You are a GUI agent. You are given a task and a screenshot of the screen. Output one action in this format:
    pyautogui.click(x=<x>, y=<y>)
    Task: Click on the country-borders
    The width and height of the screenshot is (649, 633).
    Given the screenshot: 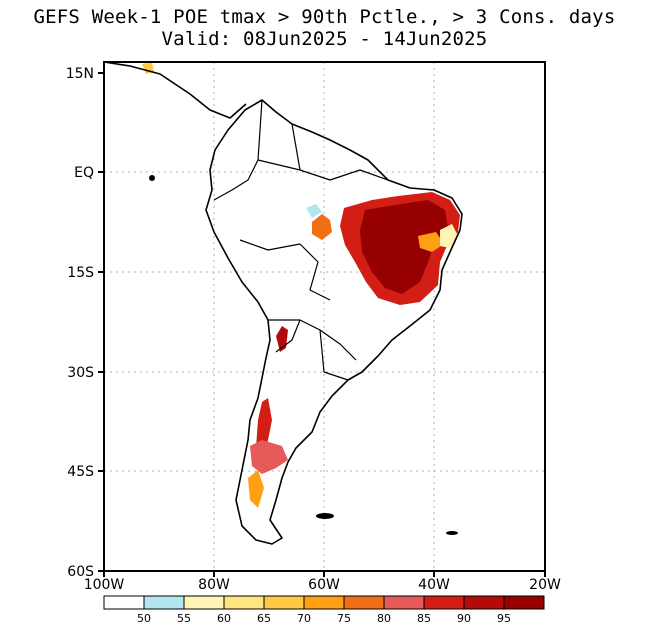 What is the action you would take?
    pyautogui.click(x=301, y=240)
    